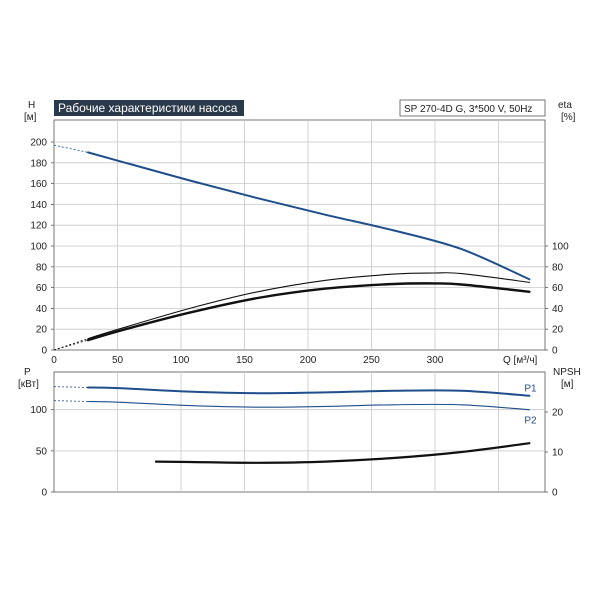  Describe the element at coordinates (565, 105) in the screenshot. I see `eta-axis-label: eta` at that location.